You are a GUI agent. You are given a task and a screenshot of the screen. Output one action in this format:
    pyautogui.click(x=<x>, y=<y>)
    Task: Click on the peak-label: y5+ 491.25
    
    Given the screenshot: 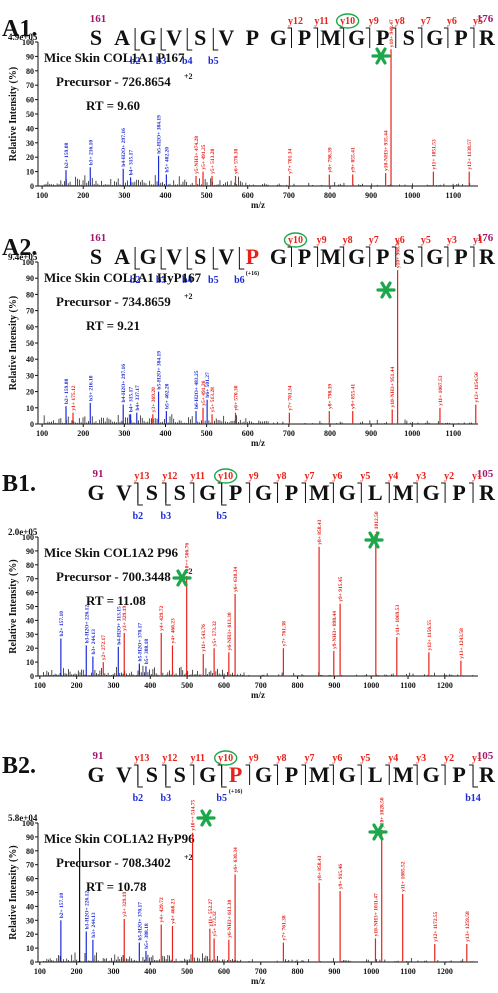 What is the action you would take?
    pyautogui.click(x=204, y=156)
    